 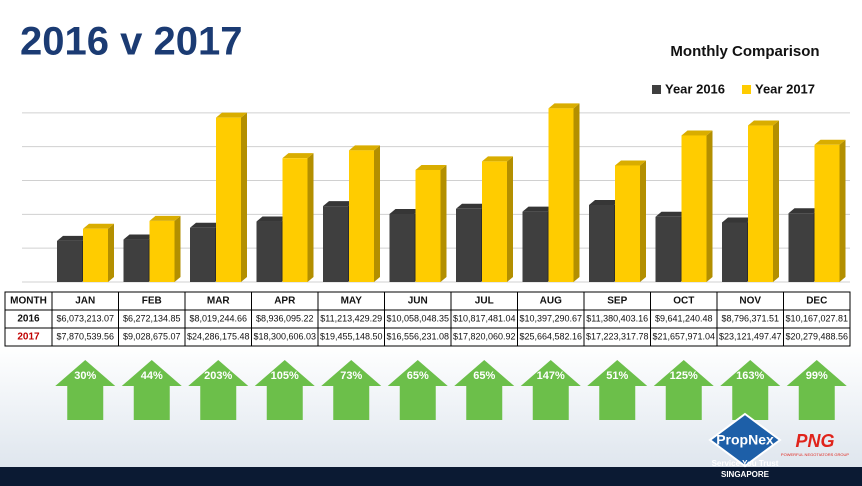 What do you see at coordinates (152, 301) in the screenshot?
I see `x-tick-label: FEB` at bounding box center [152, 301].